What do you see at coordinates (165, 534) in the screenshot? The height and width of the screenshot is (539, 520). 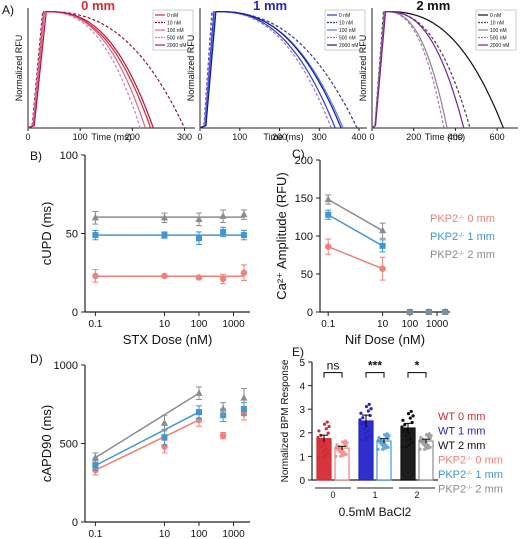 I see `x-tick-label: 10` at bounding box center [165, 534].